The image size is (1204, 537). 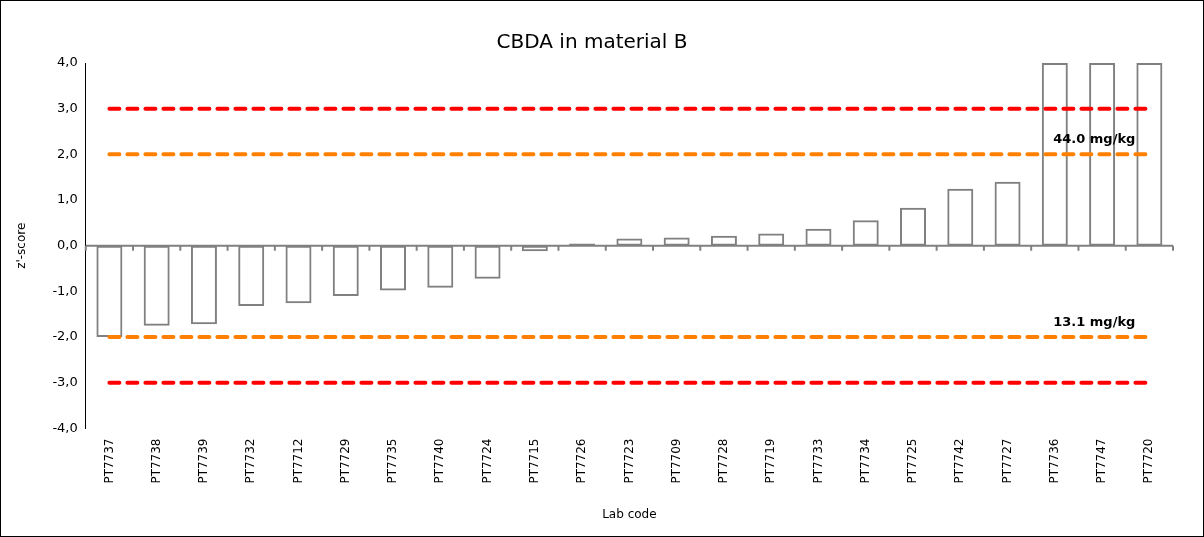 What do you see at coordinates (1094, 139) in the screenshot?
I see `ref-line-label: 44.0 mg/kg` at bounding box center [1094, 139].